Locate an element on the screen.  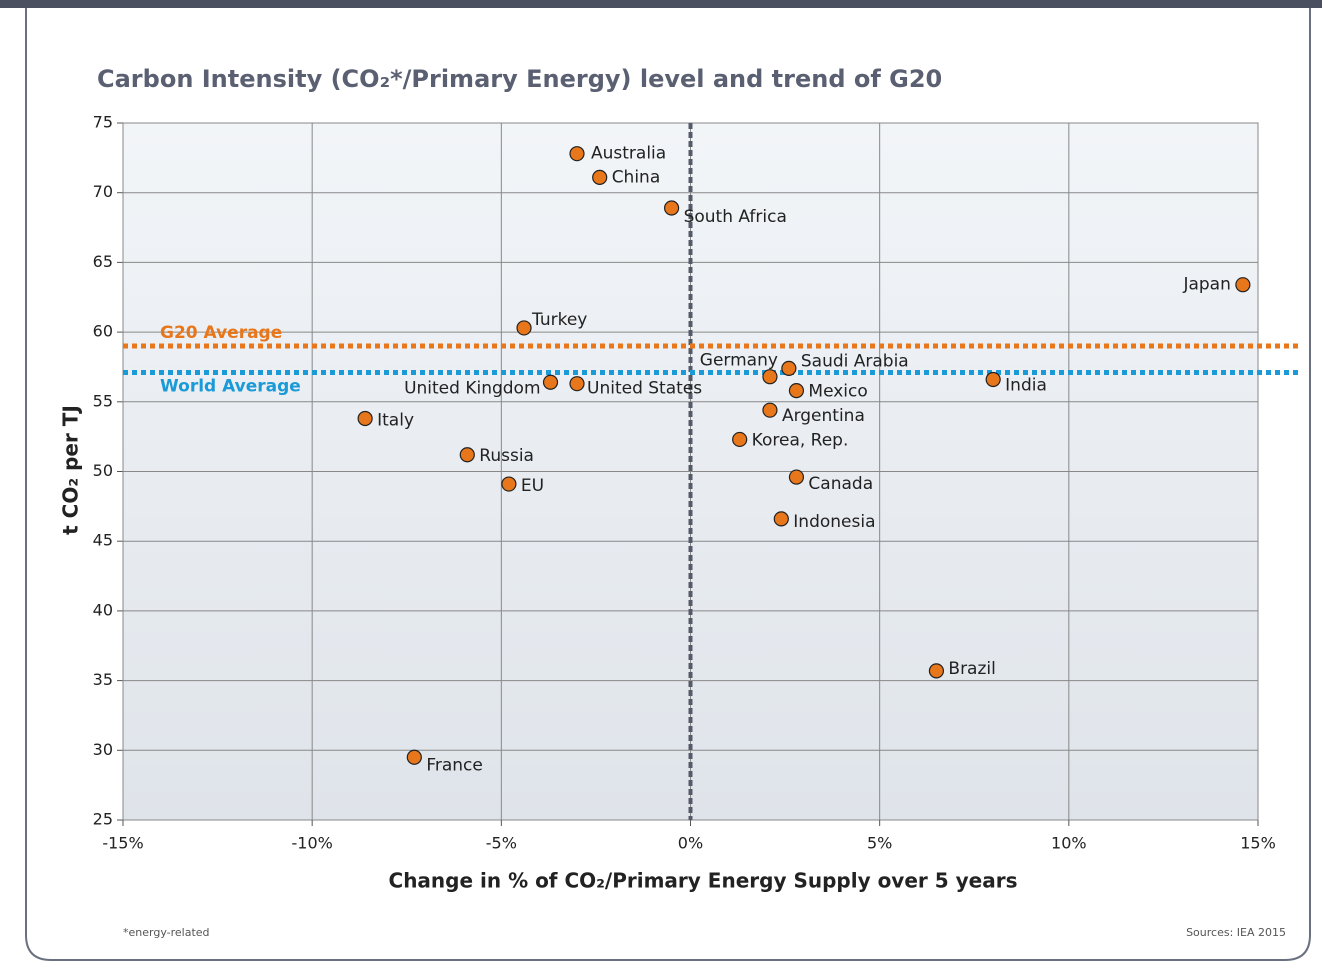
y-tick-label: 65 is located at coordinates (103, 261).